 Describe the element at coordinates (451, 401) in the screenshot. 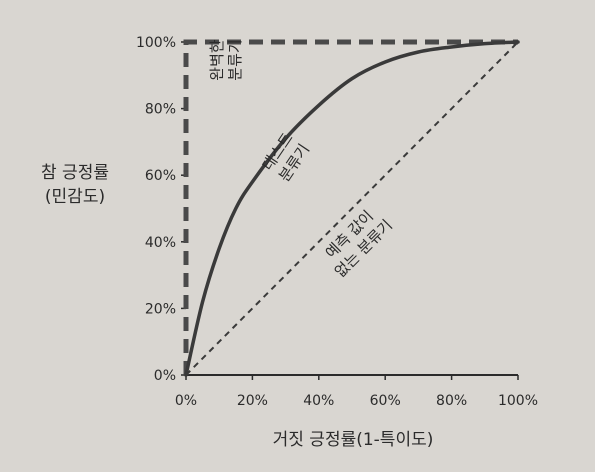

I see `x-tick-label: 80%` at that location.